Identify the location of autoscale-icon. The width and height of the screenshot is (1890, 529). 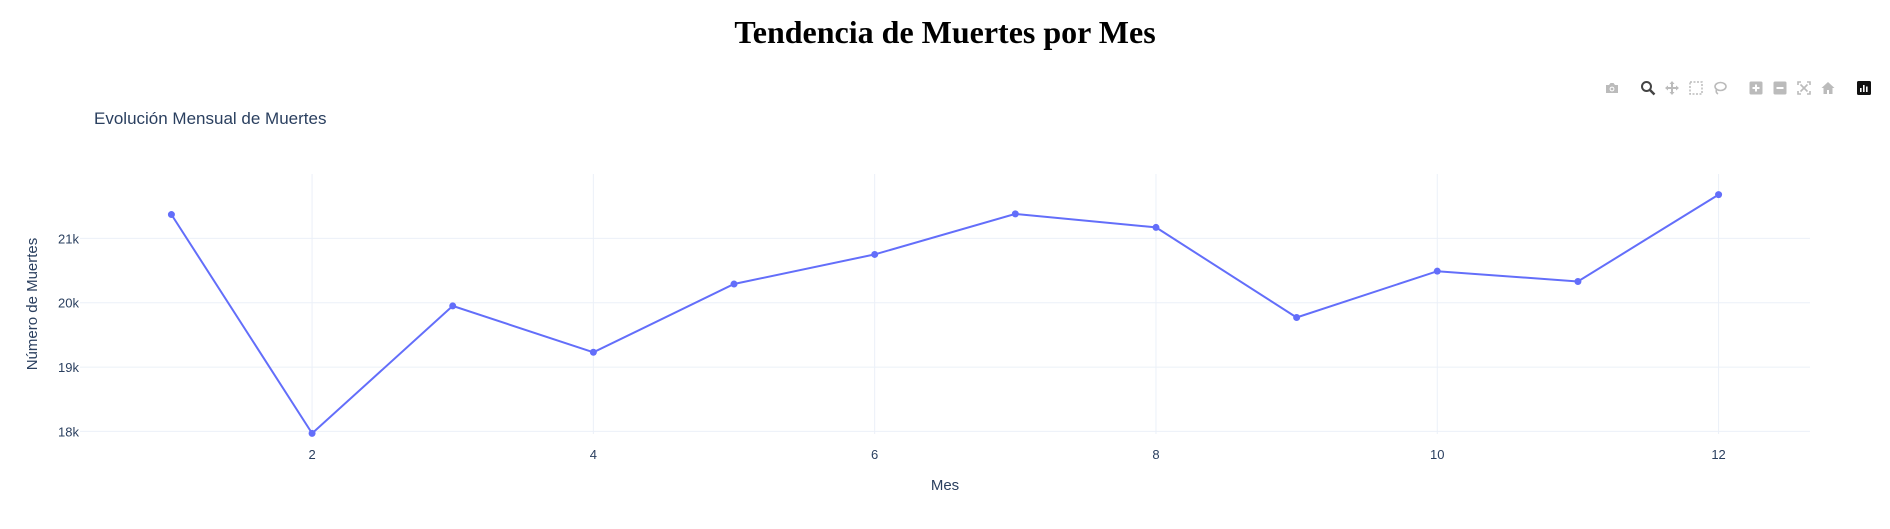
(1804, 88).